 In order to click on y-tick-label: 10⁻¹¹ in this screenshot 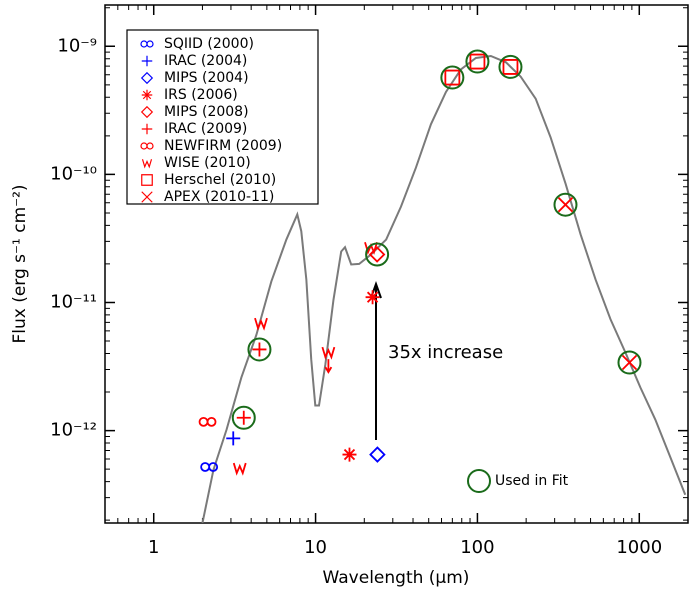, I will do `click(73, 301)`.